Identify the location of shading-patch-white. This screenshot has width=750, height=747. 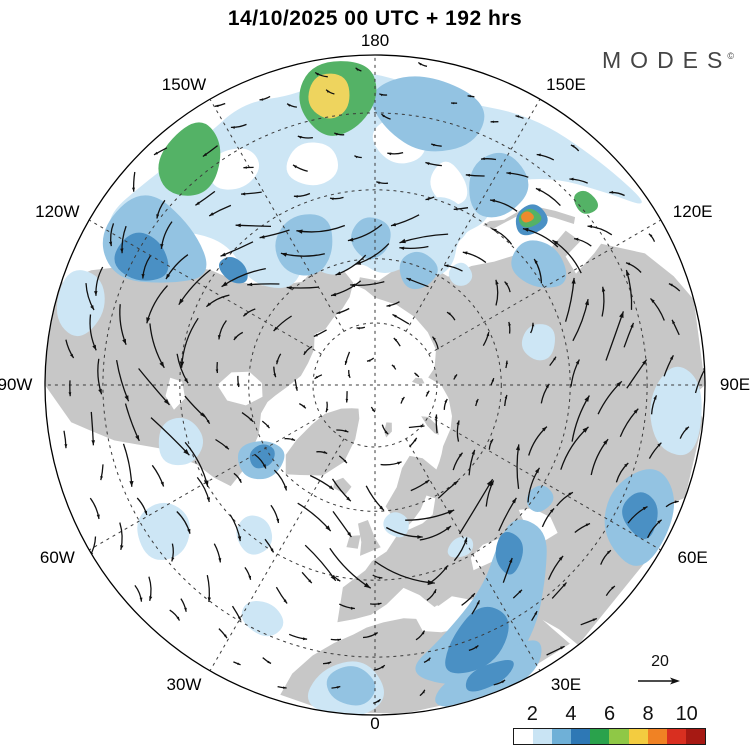
(312, 164).